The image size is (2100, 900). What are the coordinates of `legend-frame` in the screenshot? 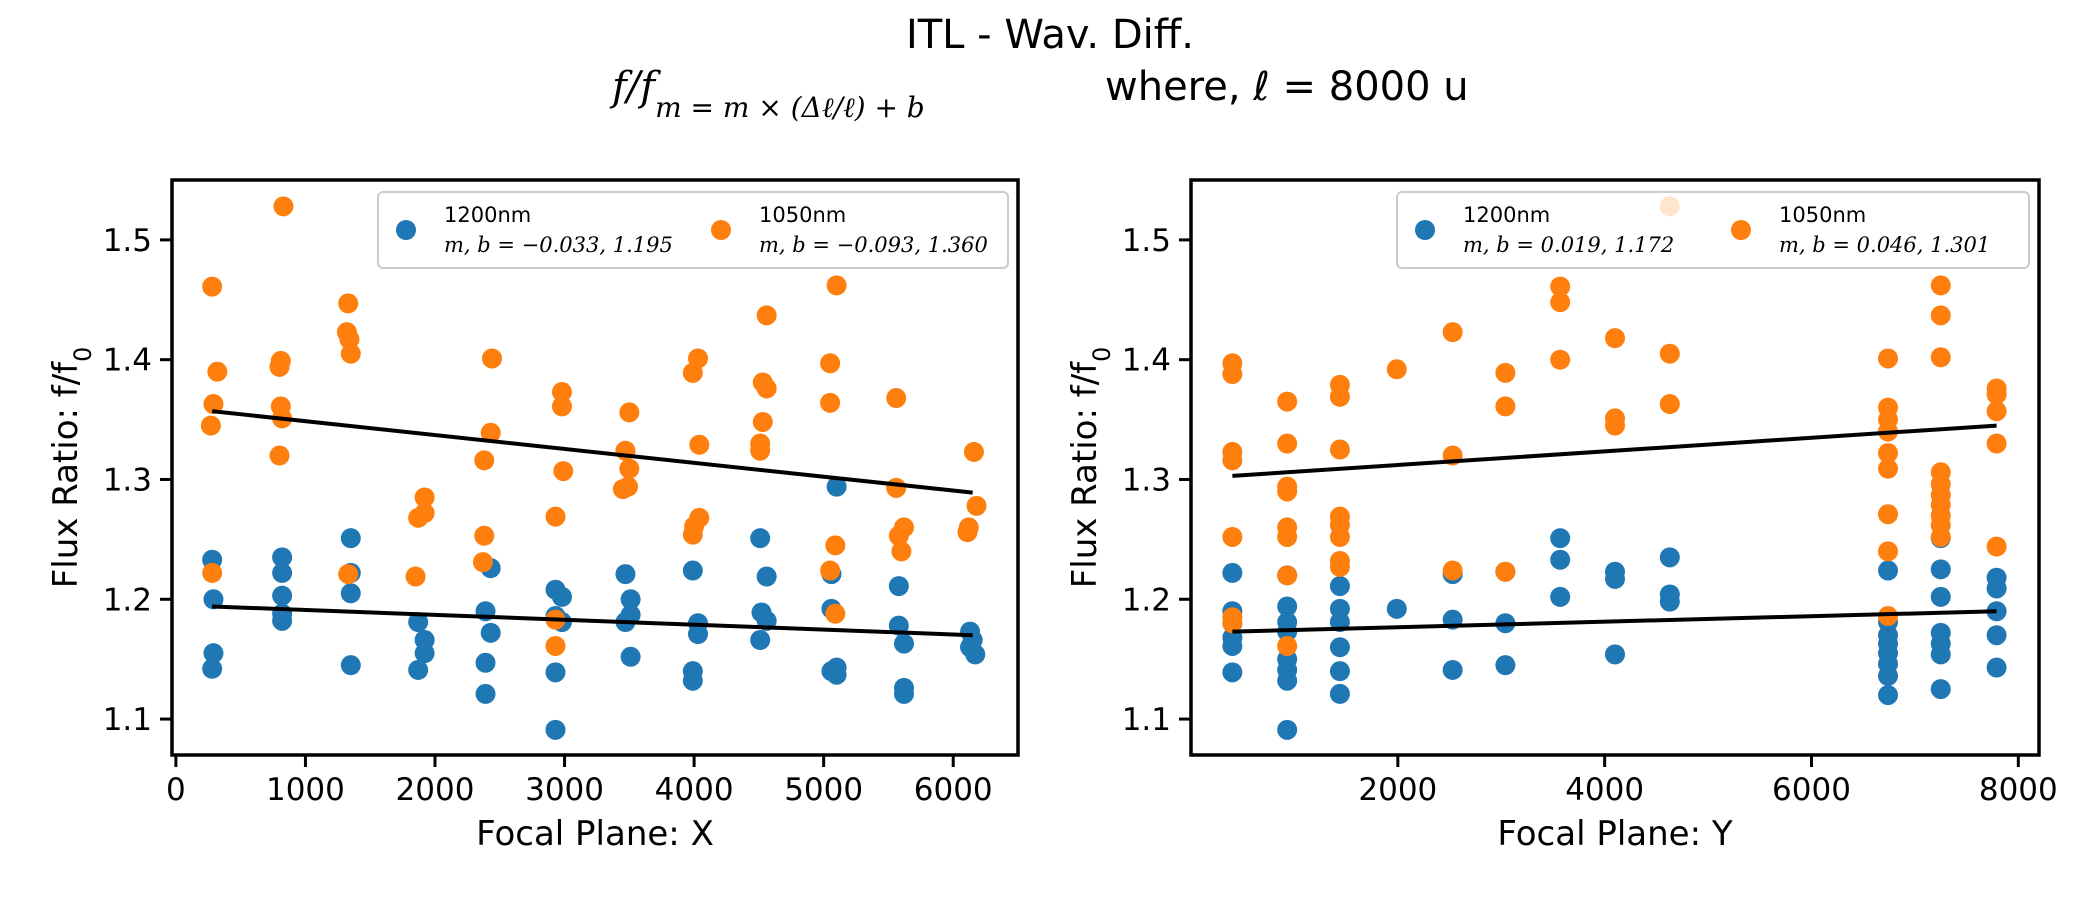 It's located at (693, 230).